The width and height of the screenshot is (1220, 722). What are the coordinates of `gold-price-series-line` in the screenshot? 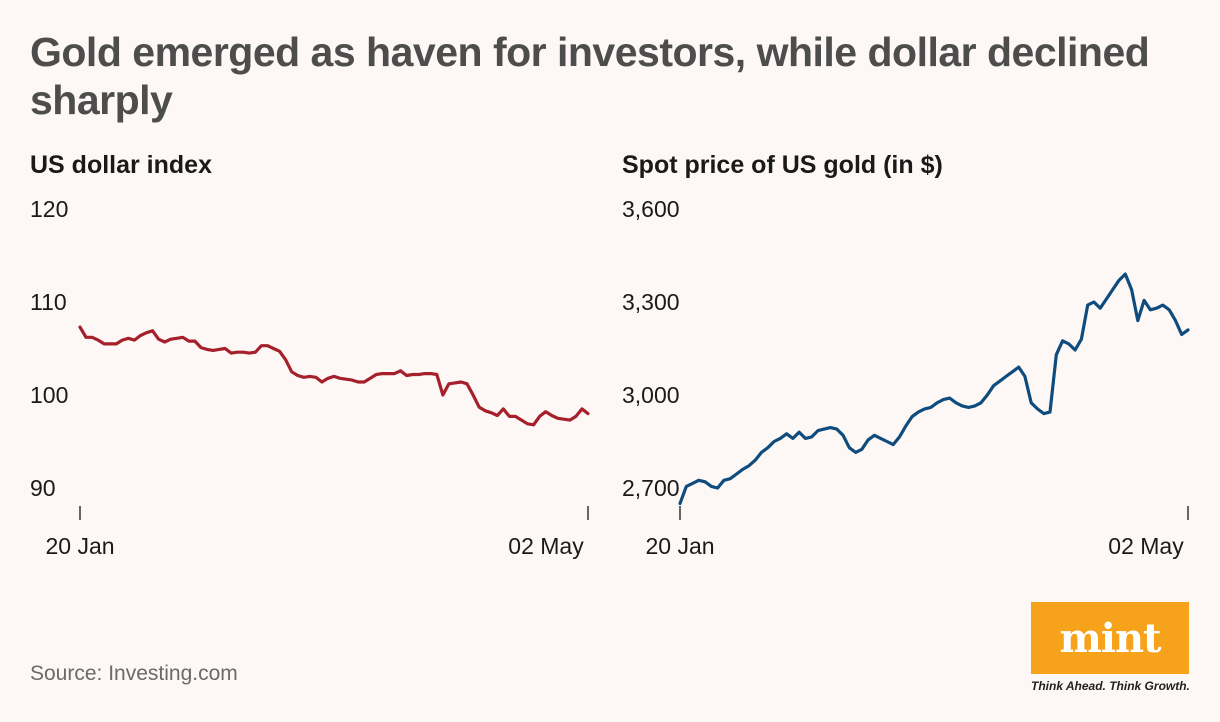 It's located at (934, 389).